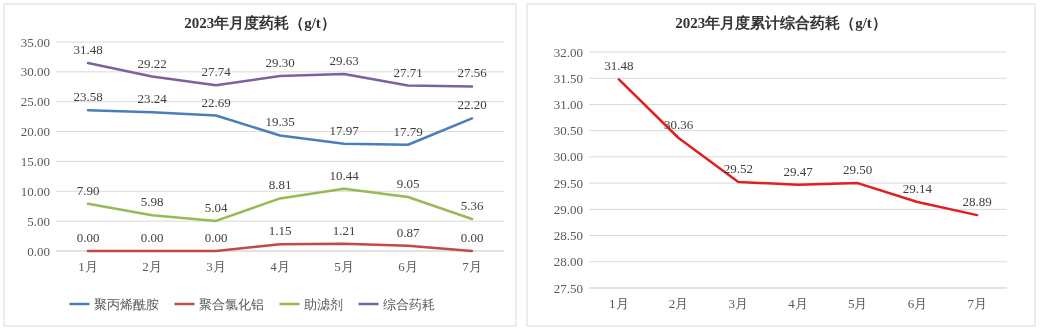  I want to click on data-label: 19.35, so click(280, 122).